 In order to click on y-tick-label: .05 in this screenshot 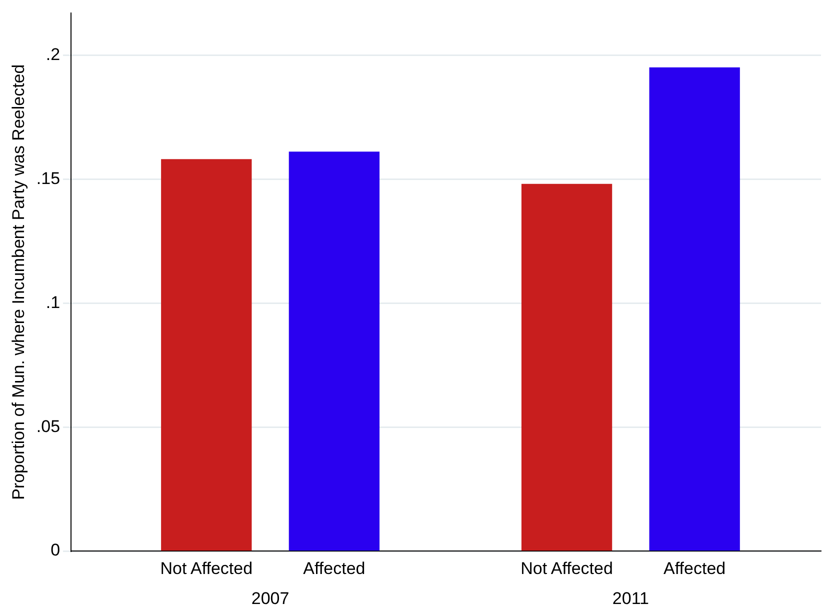, I will do `click(48, 426)`.